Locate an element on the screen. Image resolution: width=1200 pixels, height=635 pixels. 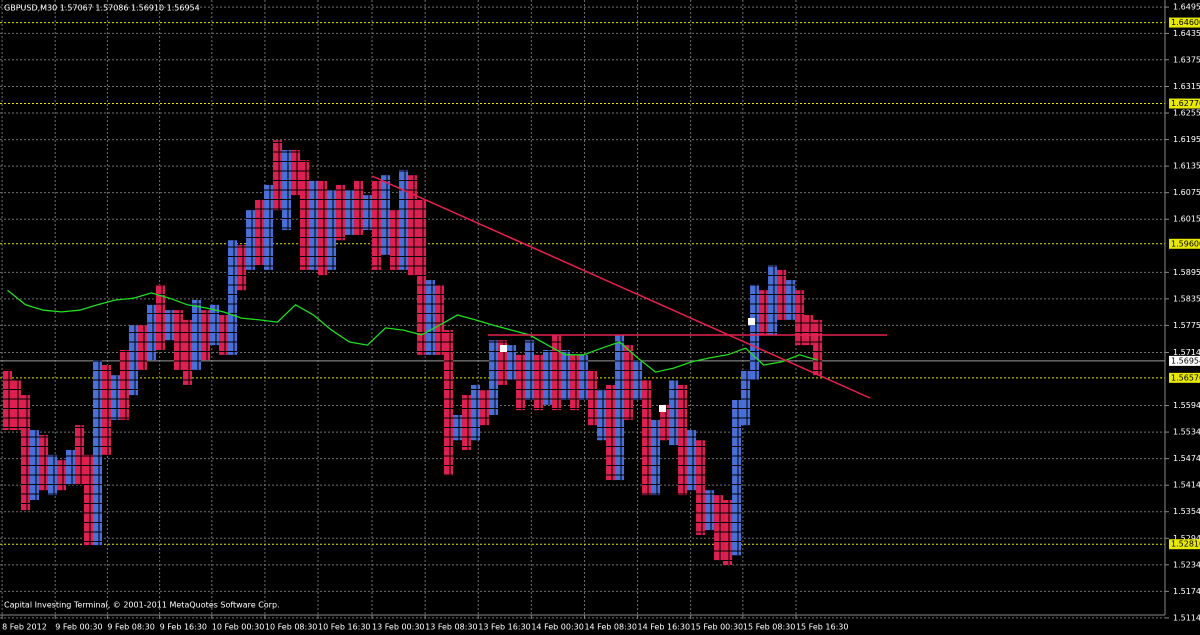
y-tick-label: 1.57755 is located at coordinates (1186, 325).